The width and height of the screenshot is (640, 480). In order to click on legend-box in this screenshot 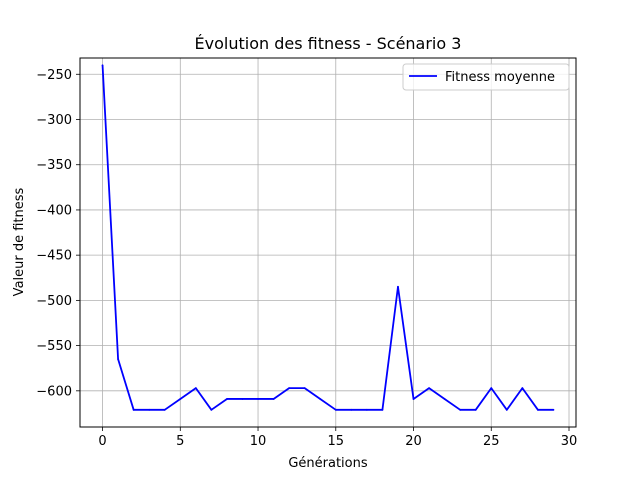, I will do `click(486, 77)`.